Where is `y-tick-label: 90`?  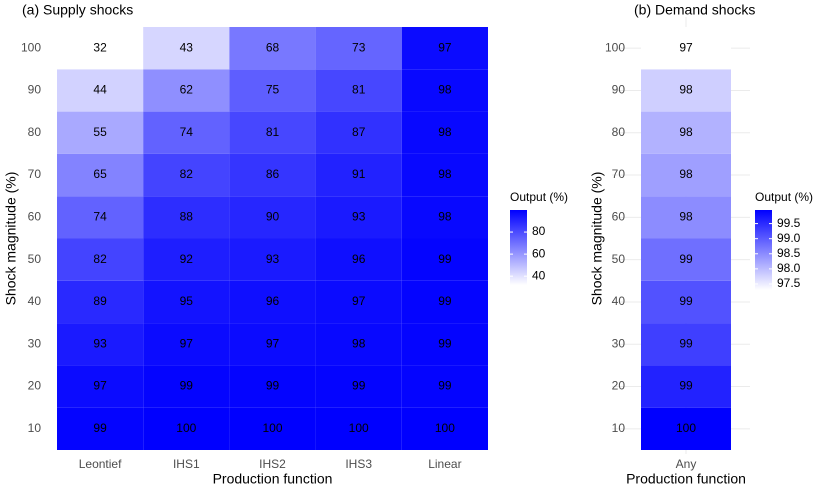 y-tick-label: 90 is located at coordinates (35, 90).